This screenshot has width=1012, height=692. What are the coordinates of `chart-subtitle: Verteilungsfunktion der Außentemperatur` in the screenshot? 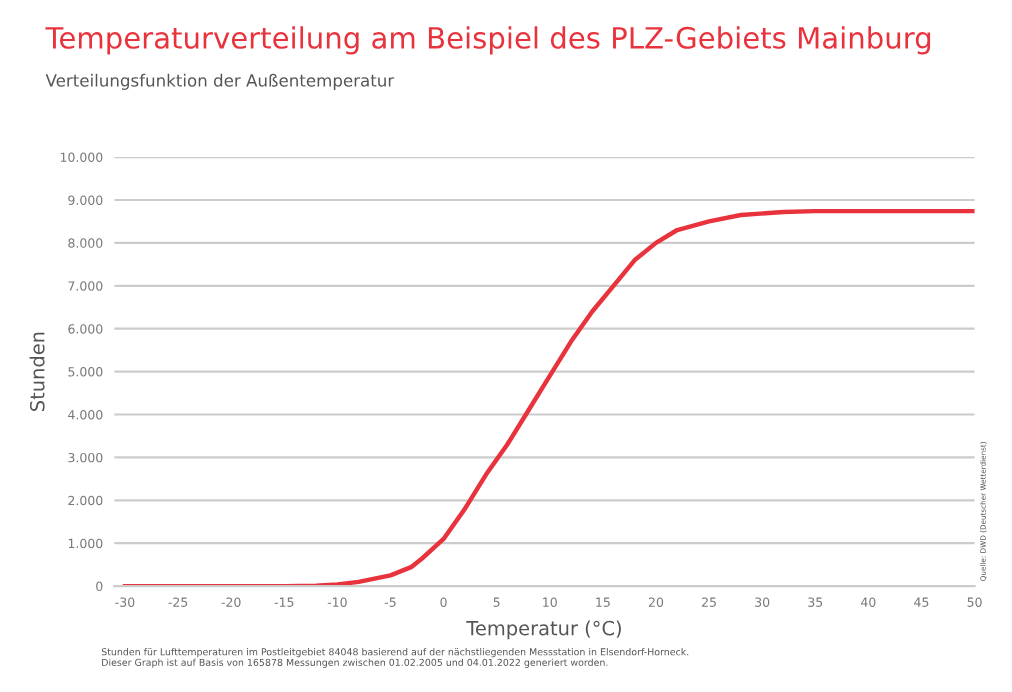 It's located at (220, 81).